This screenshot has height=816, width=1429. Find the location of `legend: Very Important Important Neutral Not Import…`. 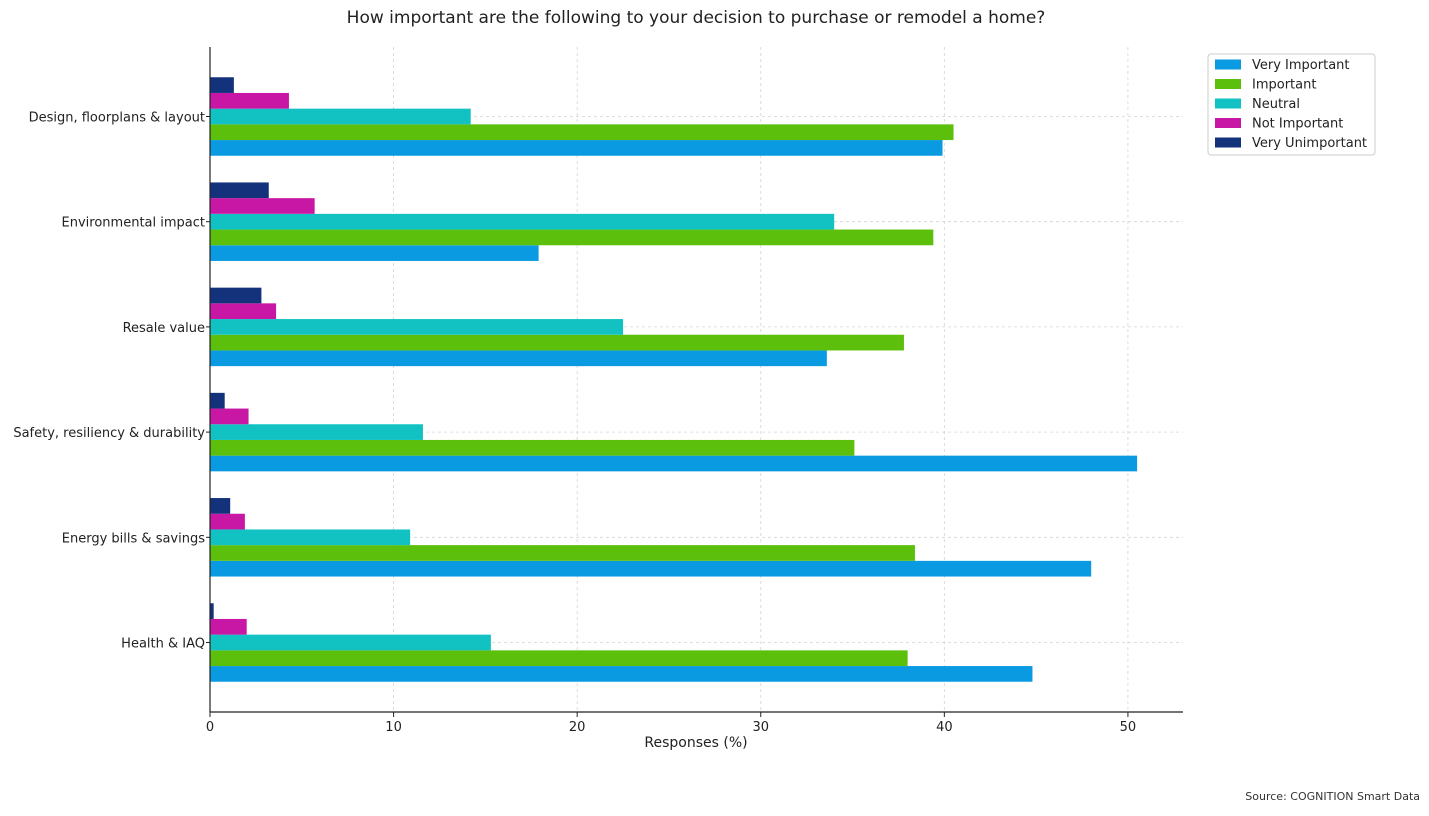

legend: Very Important Important Neutral Not Import… is located at coordinates (1291, 104).